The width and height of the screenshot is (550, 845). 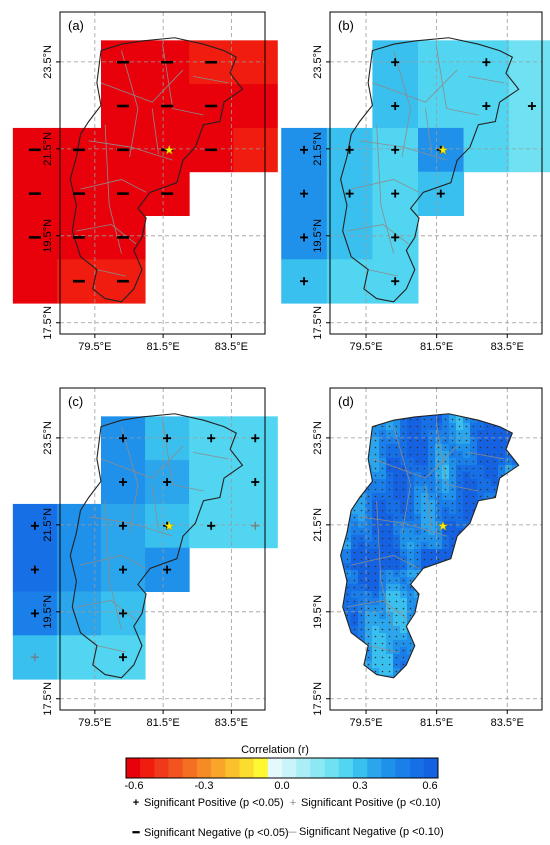 I want to click on legend-significant-negative-10: — Significant Negative (p <0.10), so click(x=363, y=832).